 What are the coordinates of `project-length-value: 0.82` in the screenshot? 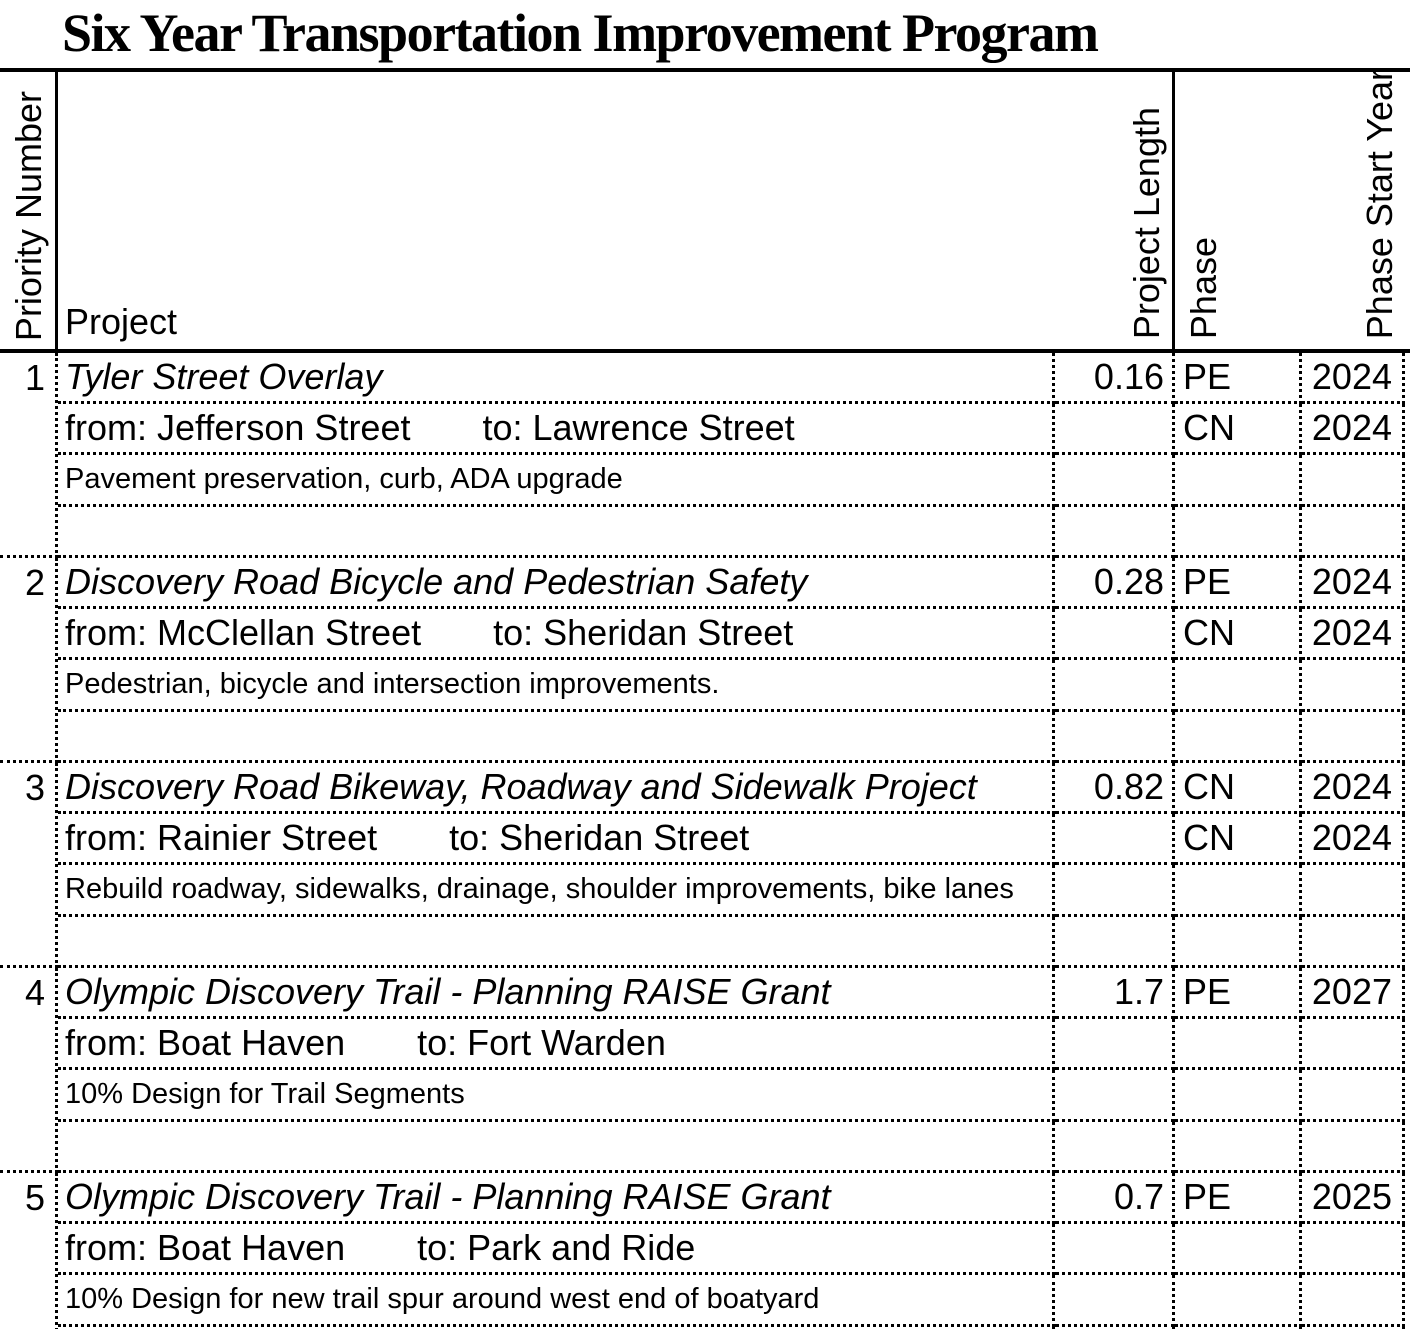 It's located at (1115, 788).